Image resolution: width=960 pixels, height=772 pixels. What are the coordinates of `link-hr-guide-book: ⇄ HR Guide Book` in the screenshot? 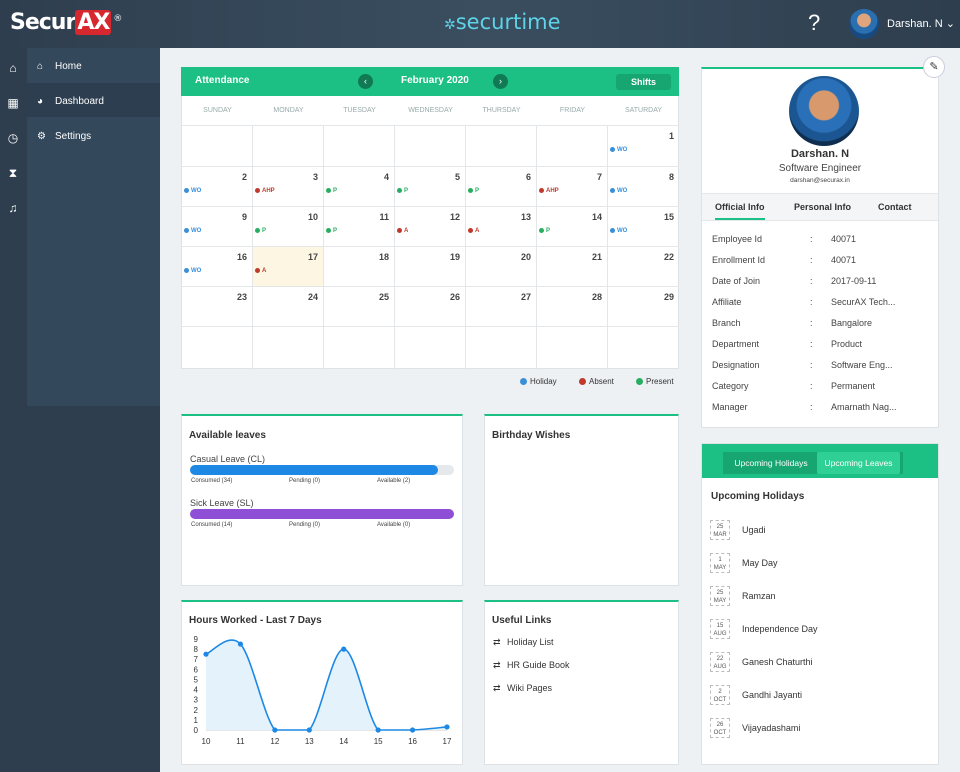 It's located at (531, 665).